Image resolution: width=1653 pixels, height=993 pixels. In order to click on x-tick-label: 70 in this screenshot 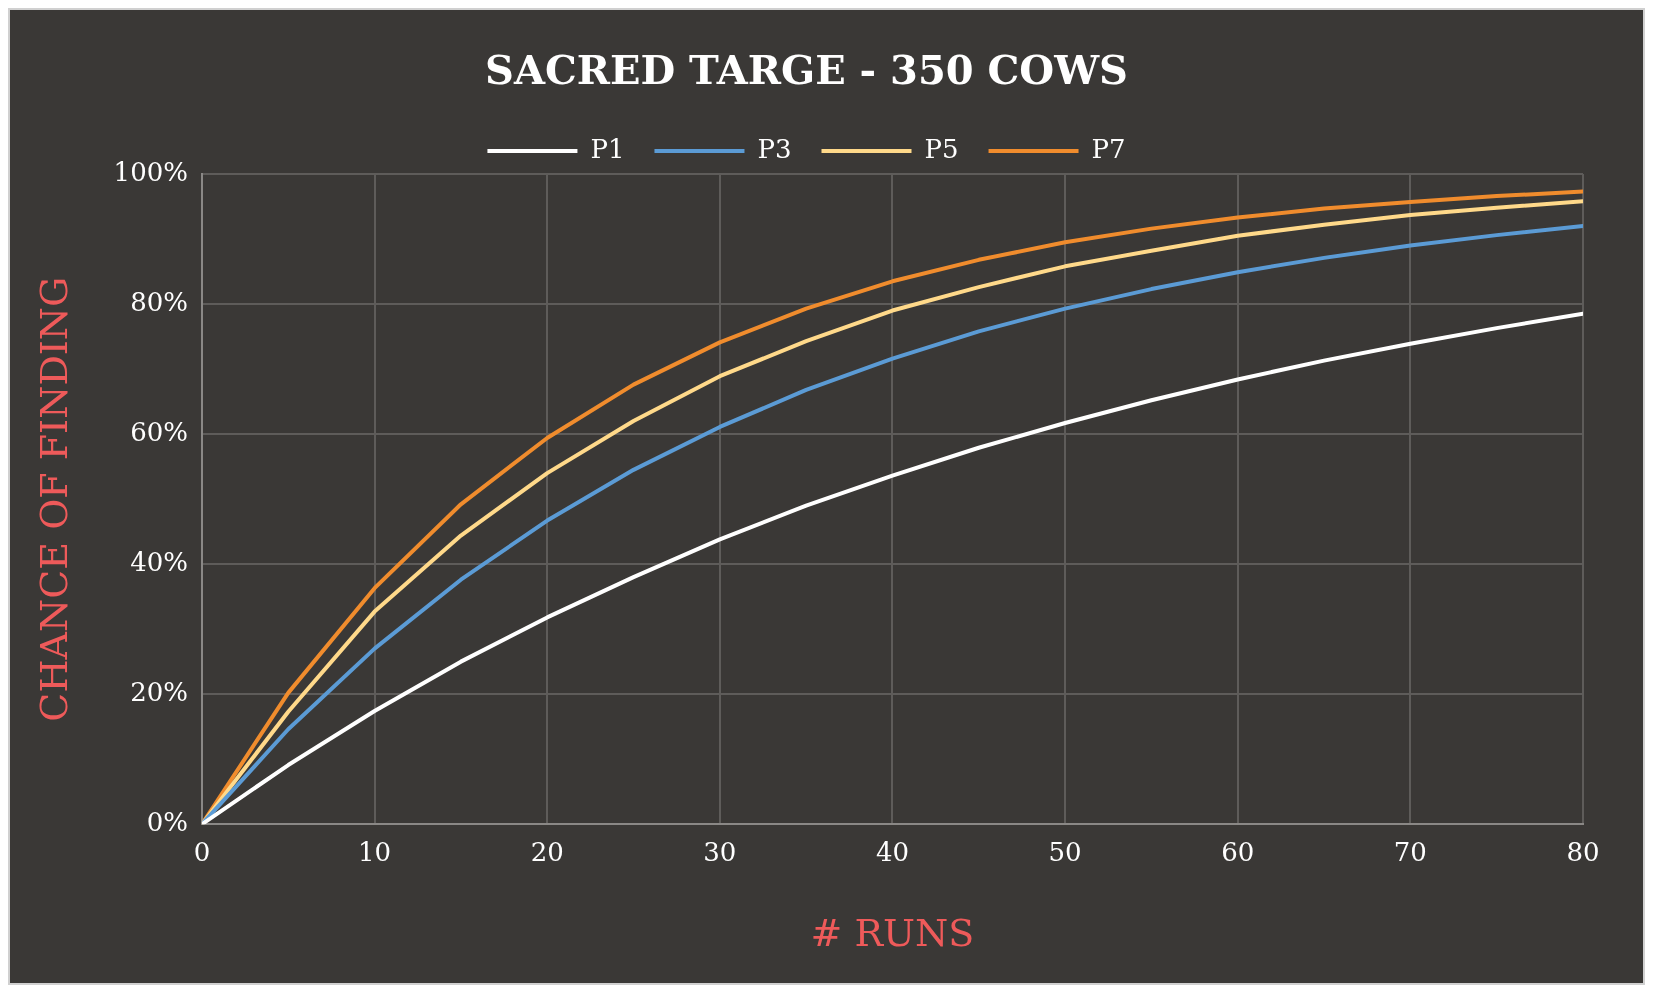, I will do `click(1410, 851)`.